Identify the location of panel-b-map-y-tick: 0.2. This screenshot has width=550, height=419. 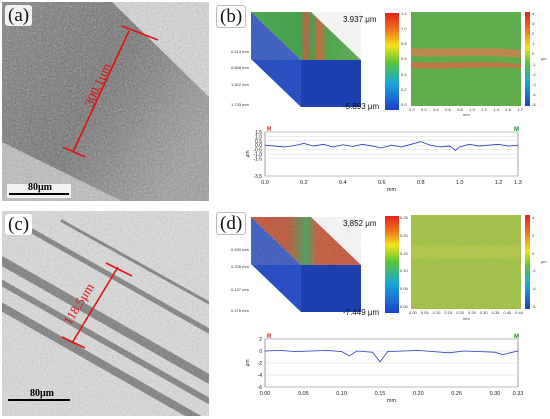
(404, 89).